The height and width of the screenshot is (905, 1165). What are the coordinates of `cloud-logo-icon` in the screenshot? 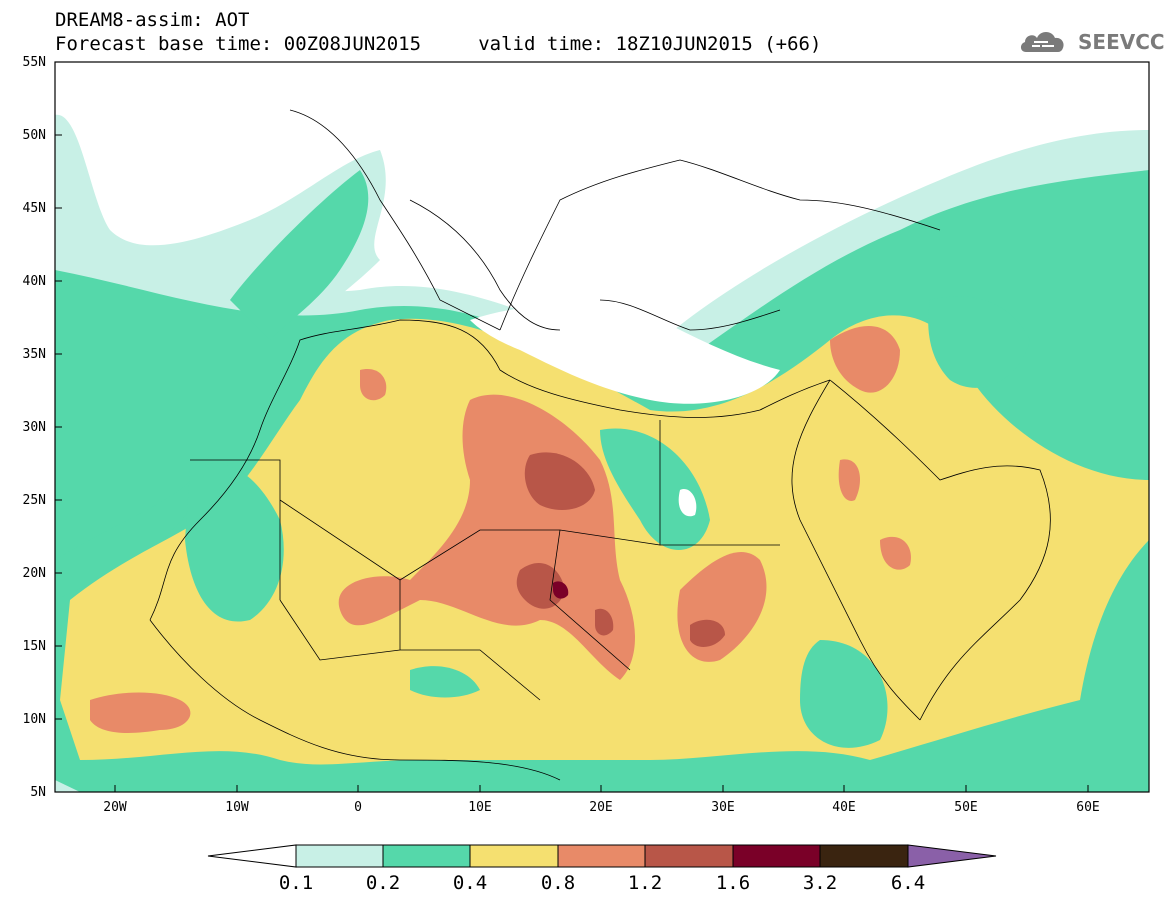 It's located at (1042, 42).